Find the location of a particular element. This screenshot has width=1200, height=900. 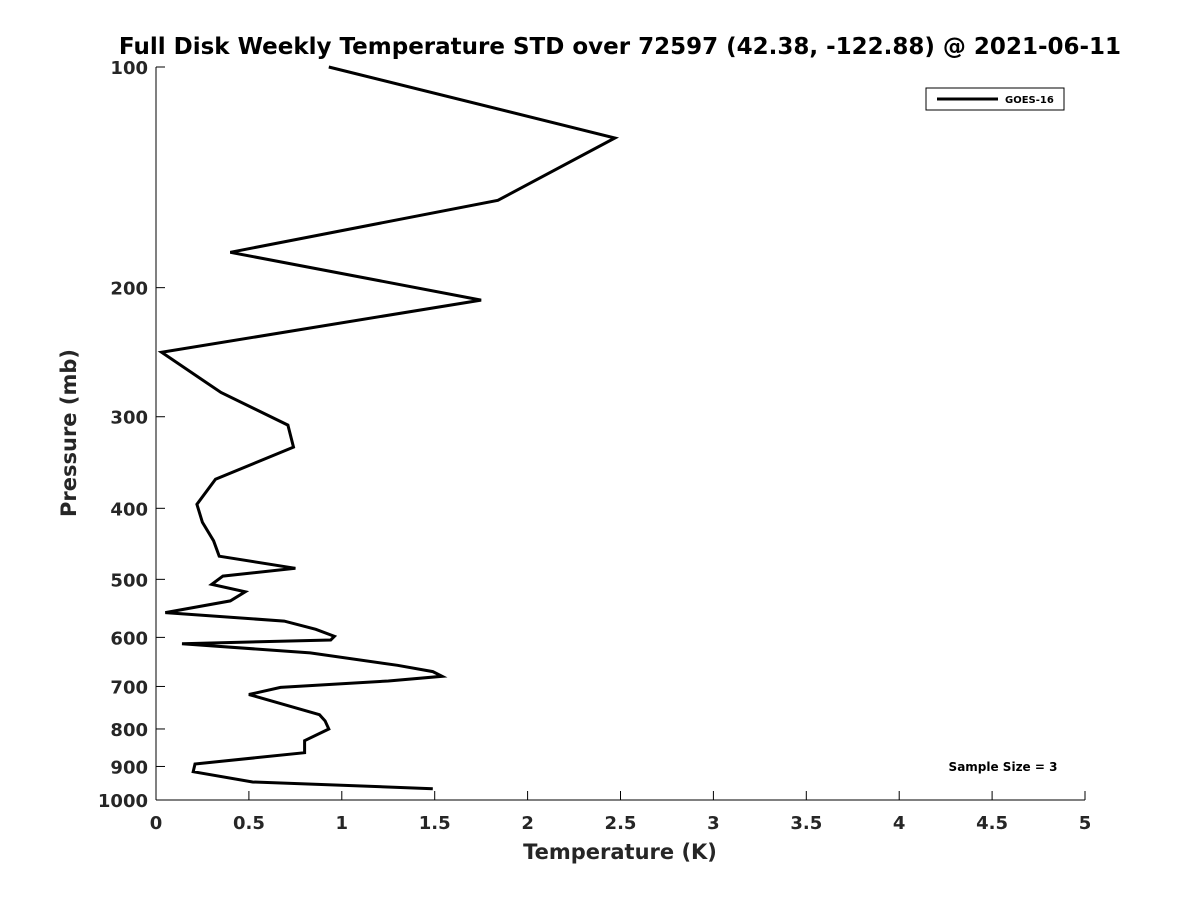

y-tick-label: 100 is located at coordinates (129, 68).